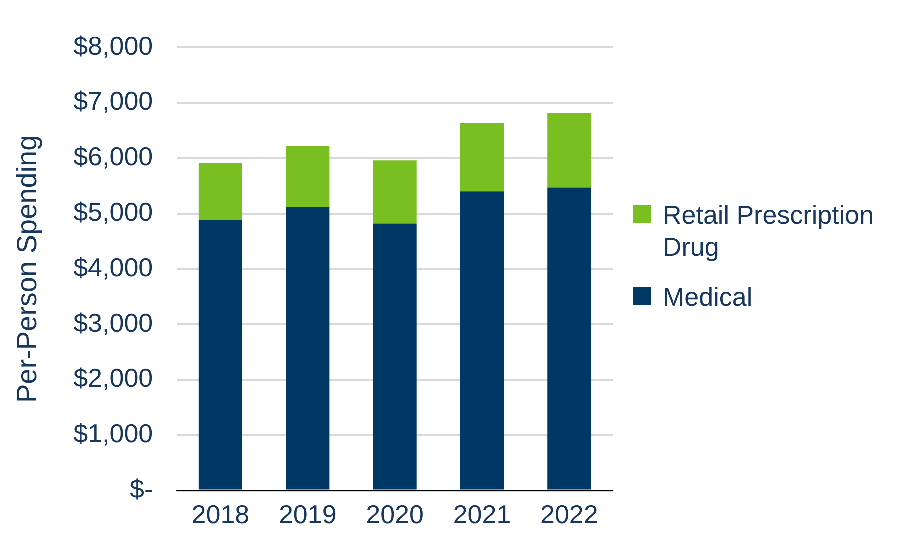 The height and width of the screenshot is (550, 902). Describe the element at coordinates (114, 101) in the screenshot. I see `y-tick-label: $7,000` at that location.